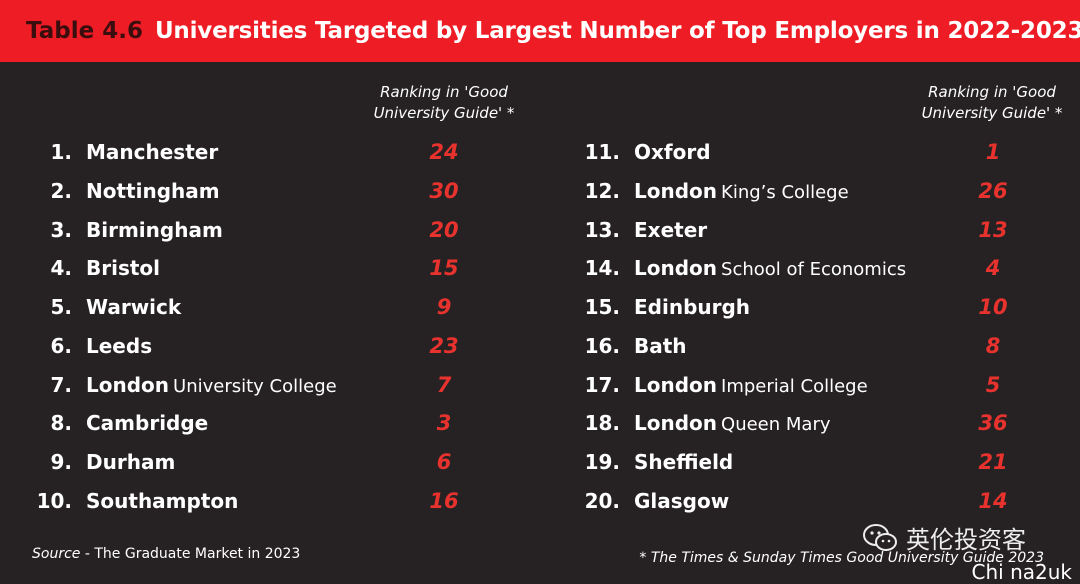  What do you see at coordinates (270, 153) in the screenshot?
I see `university-row: 1. Manchester 24` at bounding box center [270, 153].